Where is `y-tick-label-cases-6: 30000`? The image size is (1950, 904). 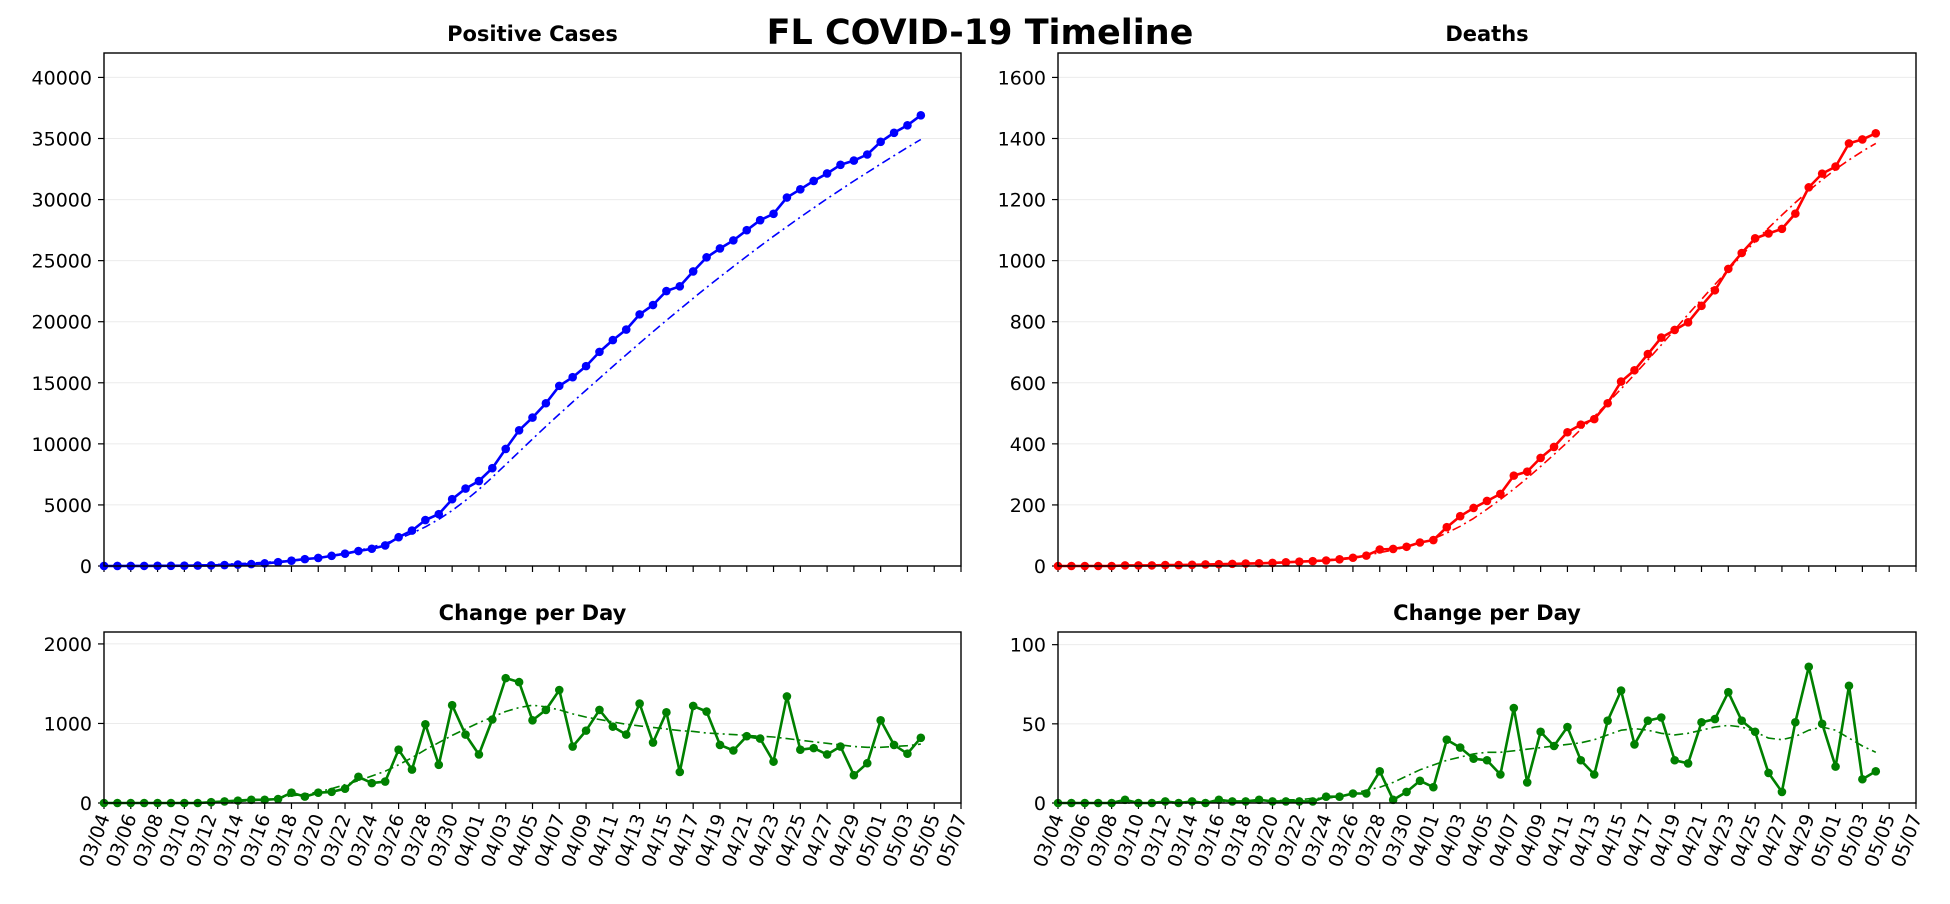
y-tick-label-cases-6: 30000 is located at coordinates (62, 201).